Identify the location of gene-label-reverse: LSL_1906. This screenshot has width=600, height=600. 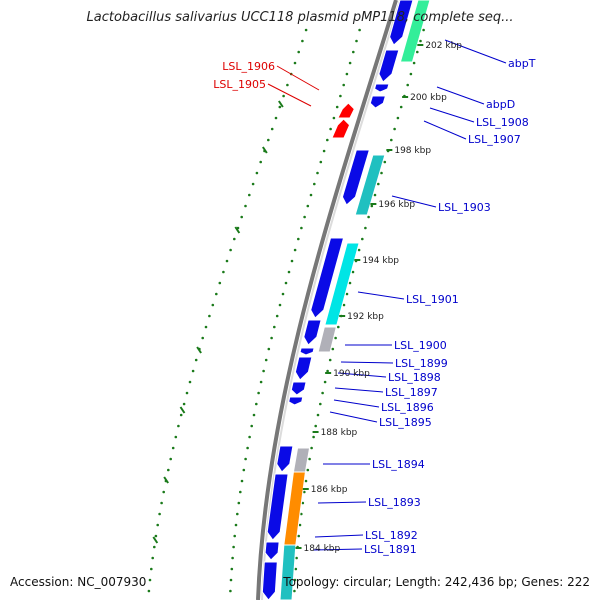
(248, 66).